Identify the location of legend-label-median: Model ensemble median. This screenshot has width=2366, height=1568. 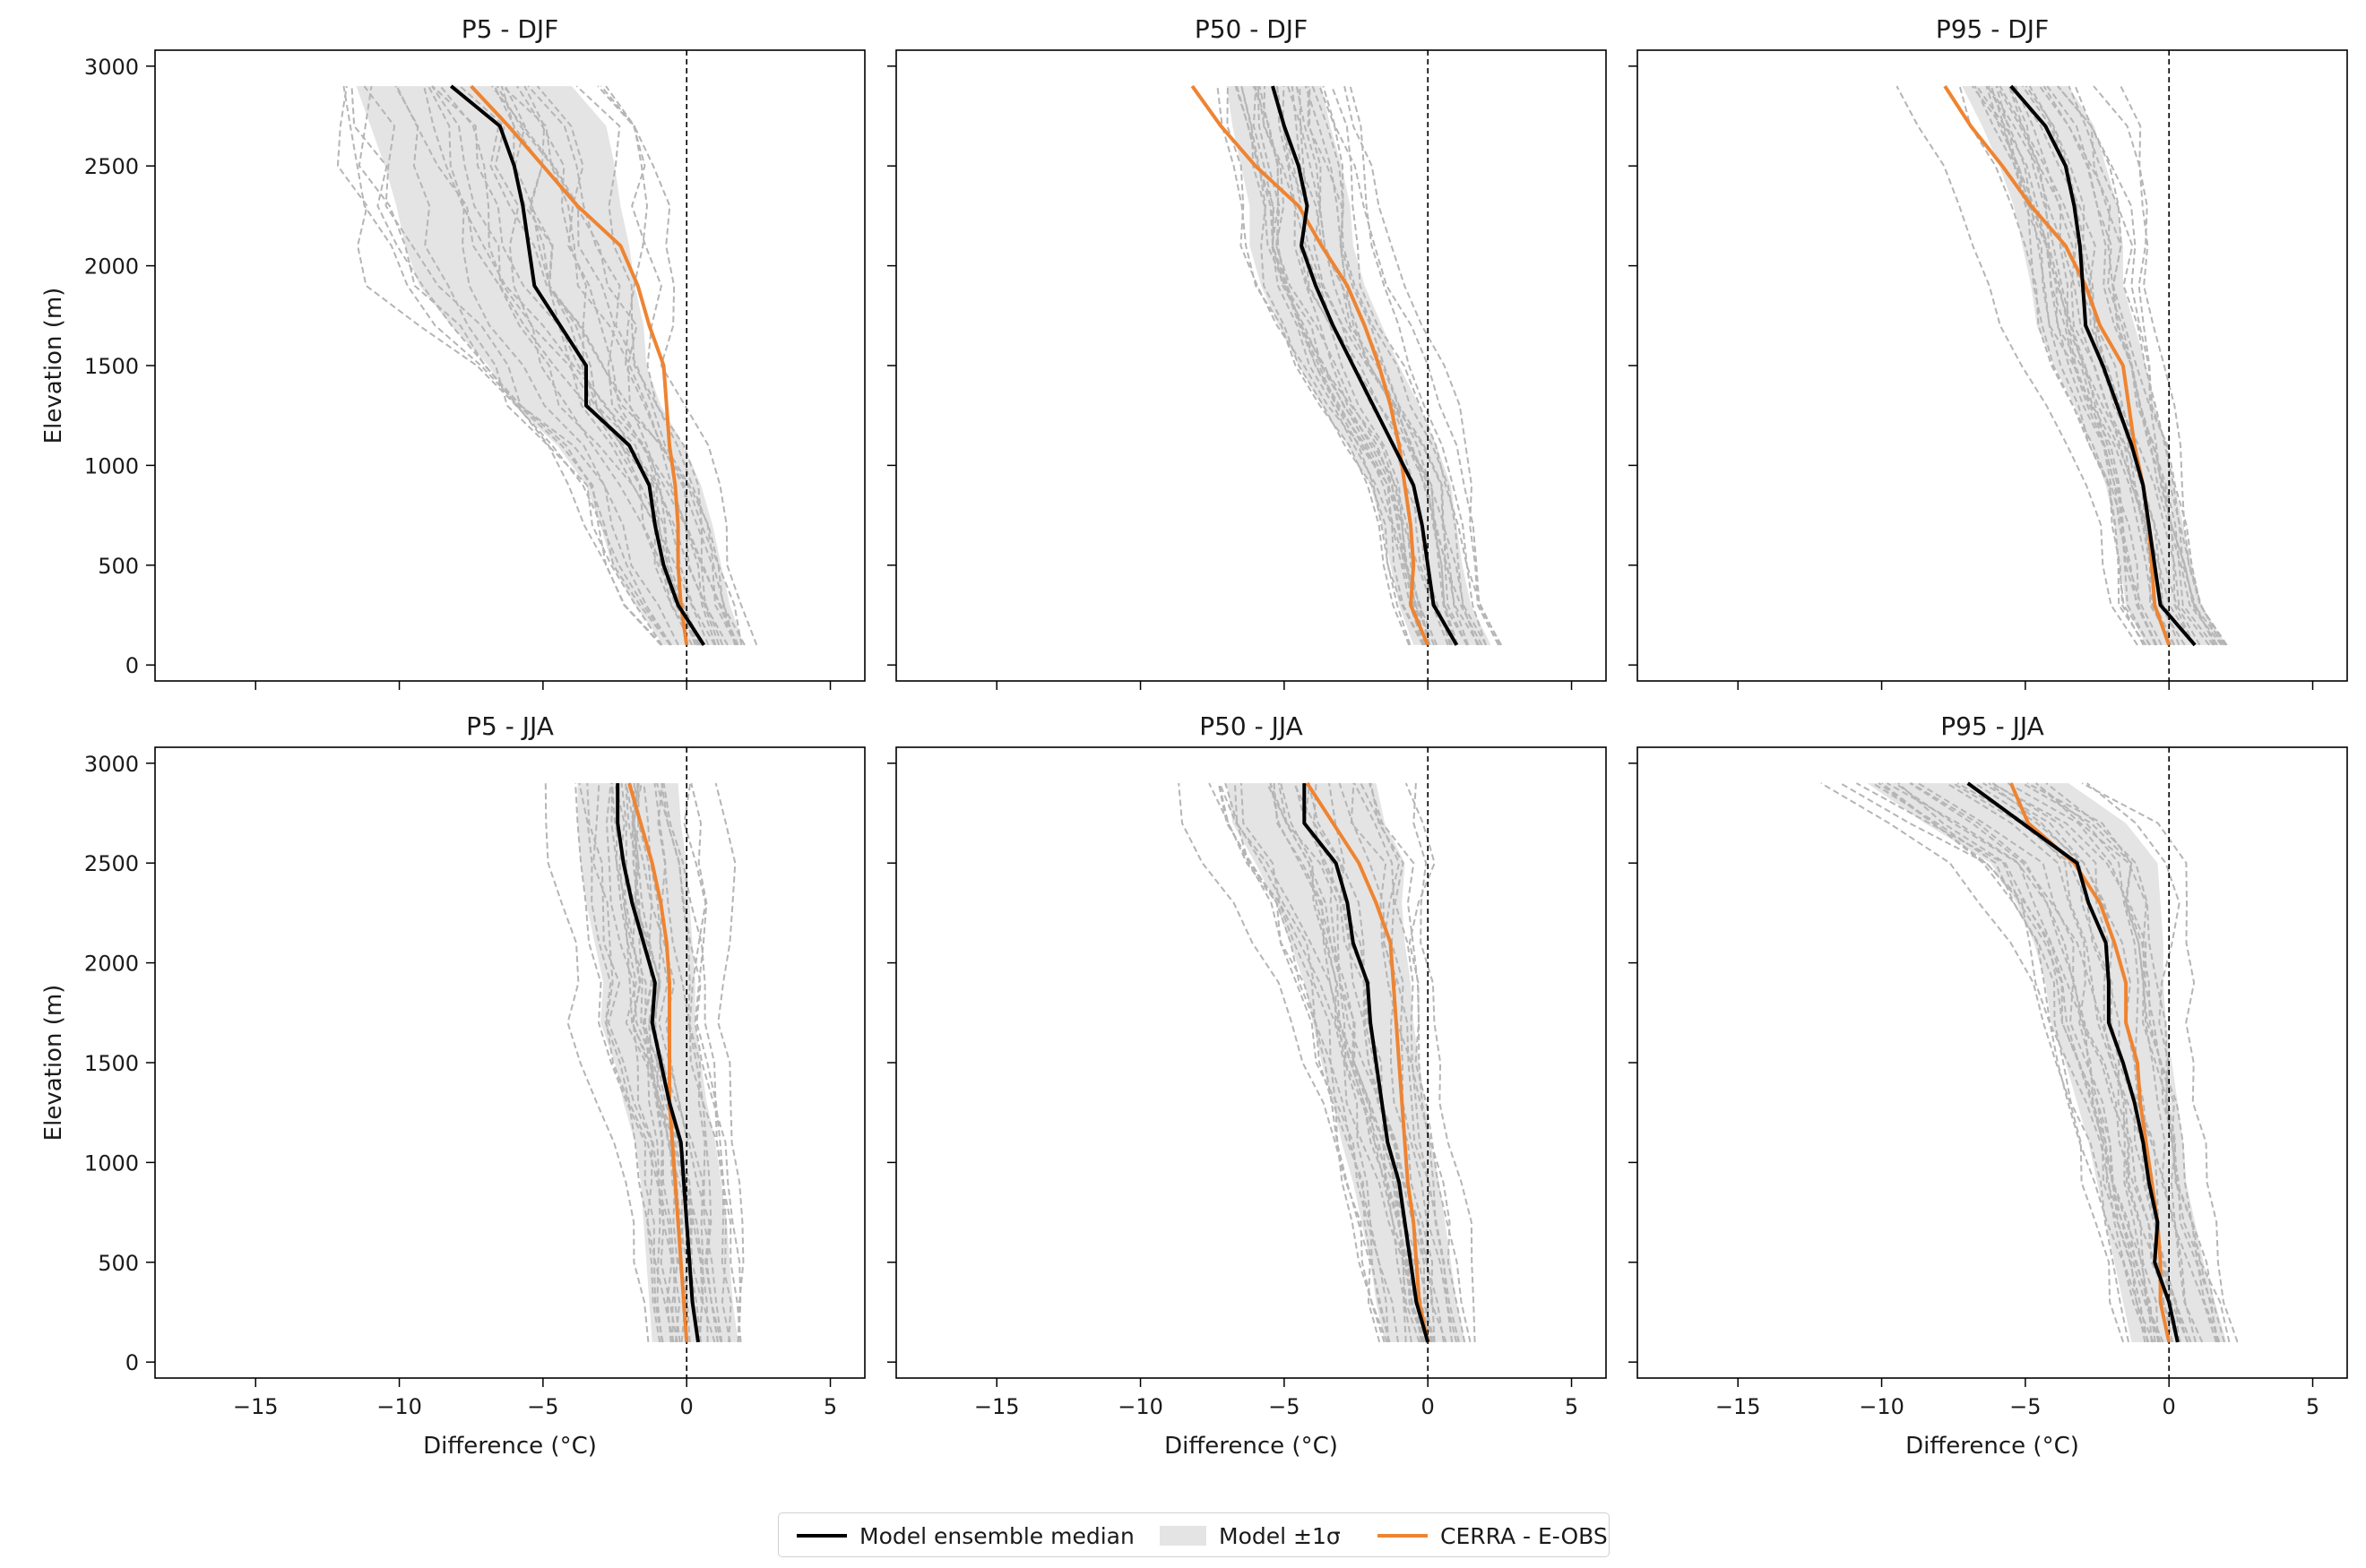
(997, 1536).